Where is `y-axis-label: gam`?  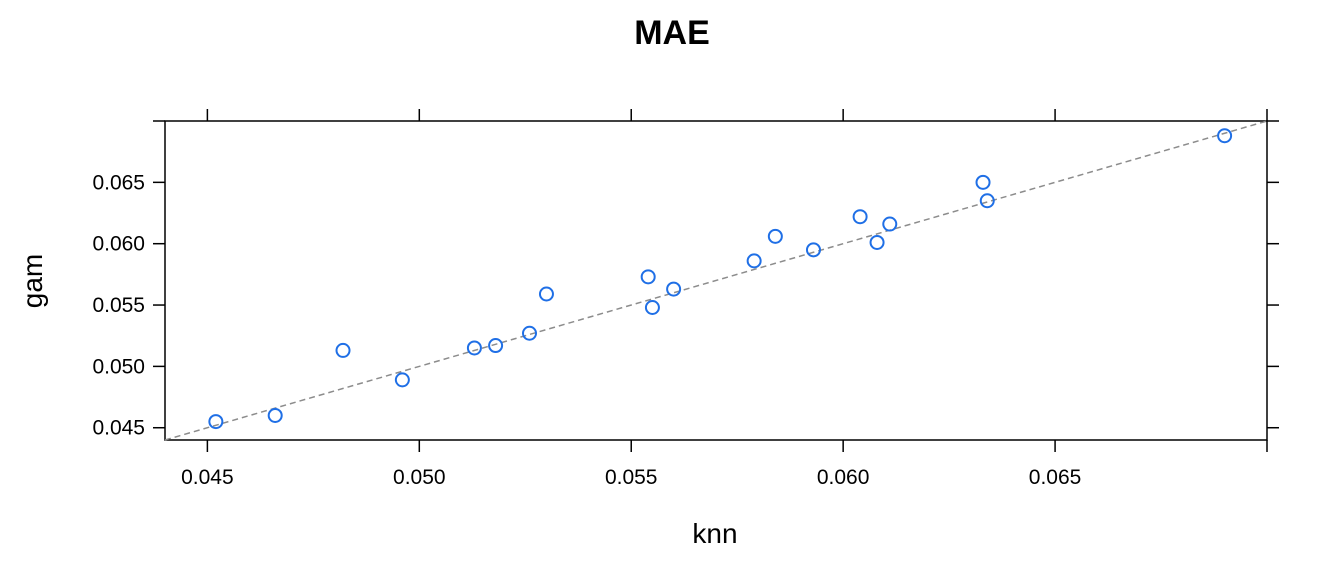
y-axis-label: gam is located at coordinates (32, 281).